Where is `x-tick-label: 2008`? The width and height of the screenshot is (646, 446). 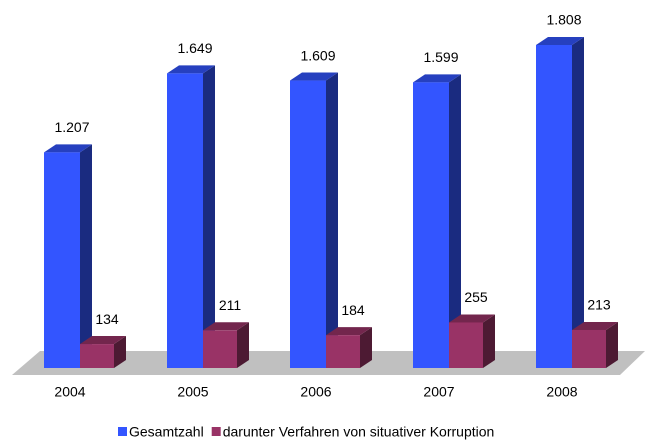
x-tick-label: 2008 is located at coordinates (561, 392).